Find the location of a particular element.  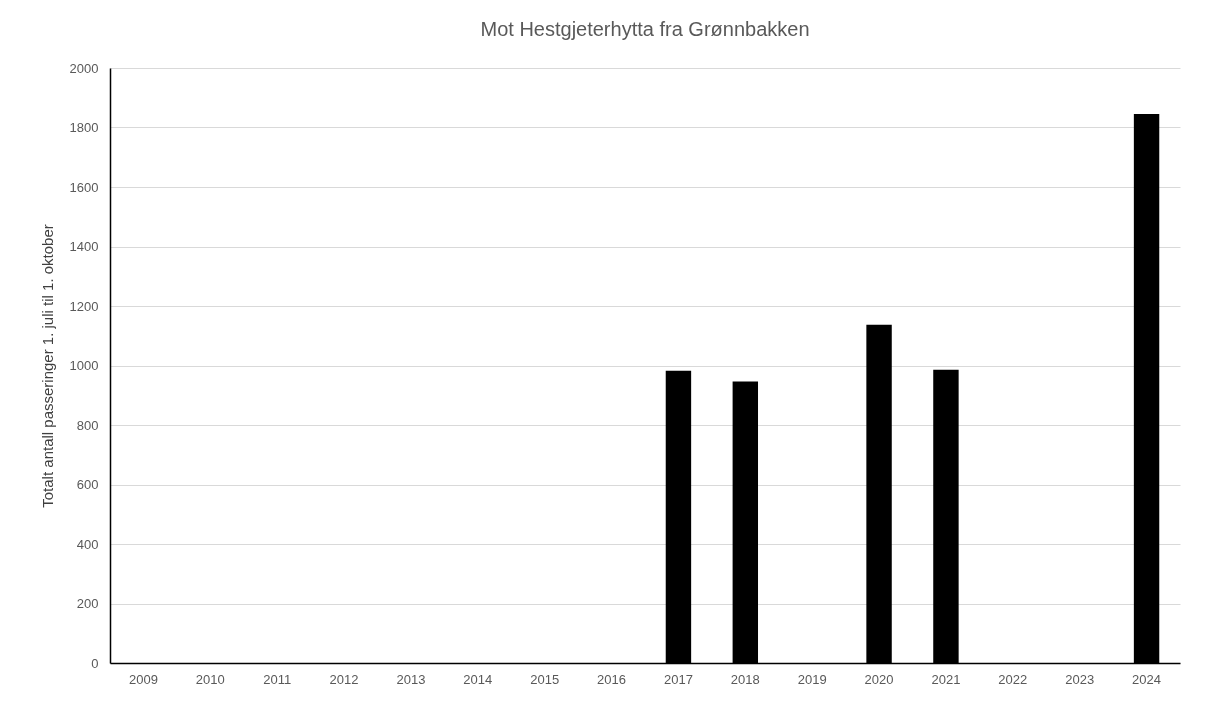

x-tick-label: 2009 is located at coordinates (143, 679).